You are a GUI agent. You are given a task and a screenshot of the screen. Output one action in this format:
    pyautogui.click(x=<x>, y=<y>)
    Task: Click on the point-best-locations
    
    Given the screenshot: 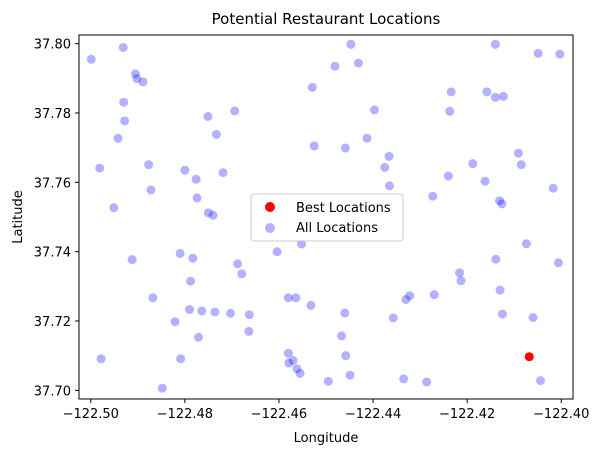 What is the action you would take?
    pyautogui.click(x=529, y=357)
    